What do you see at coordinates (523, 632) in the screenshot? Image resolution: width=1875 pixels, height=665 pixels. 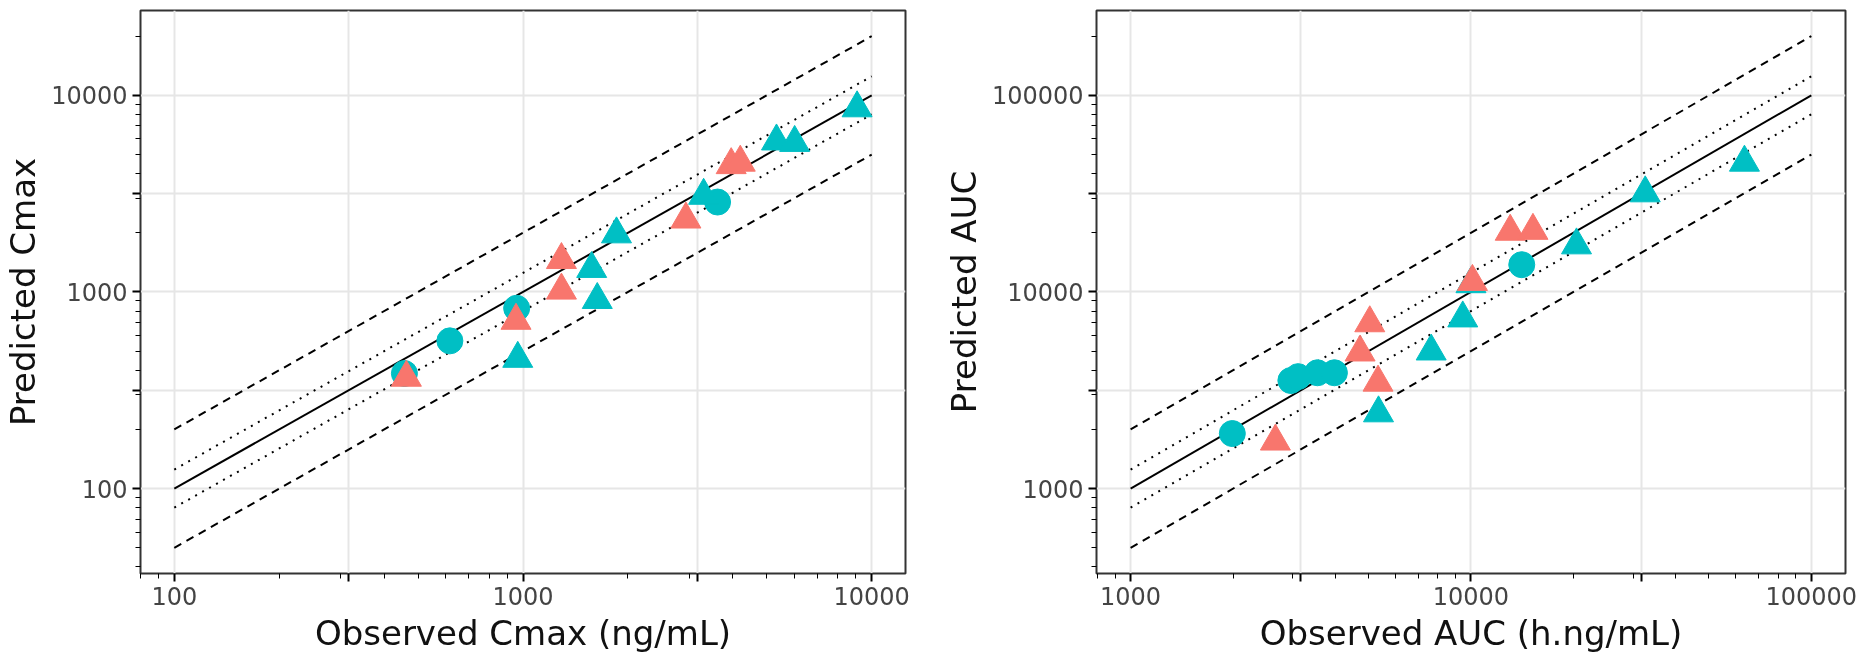 I see `x-axis-title: Observed Cmax (ng/mL)` at bounding box center [523, 632].